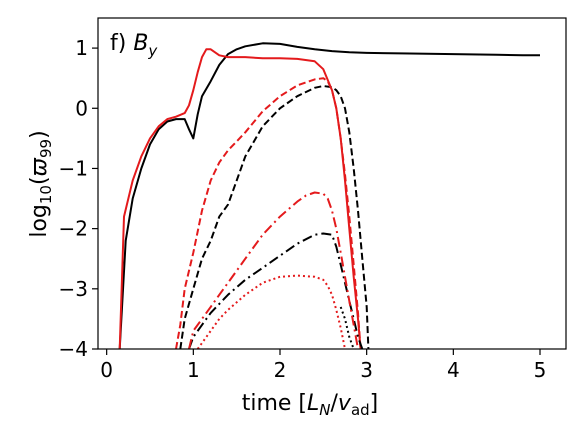 The image size is (581, 436). I want to click on x-axis-label-L: L, so click(313, 403).